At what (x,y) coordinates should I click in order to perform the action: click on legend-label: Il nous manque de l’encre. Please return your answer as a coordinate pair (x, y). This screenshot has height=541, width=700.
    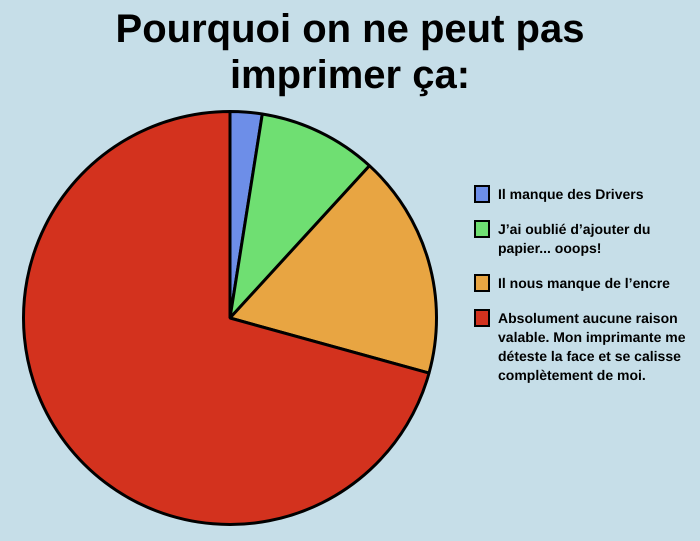
    Looking at the image, I should click on (584, 283).